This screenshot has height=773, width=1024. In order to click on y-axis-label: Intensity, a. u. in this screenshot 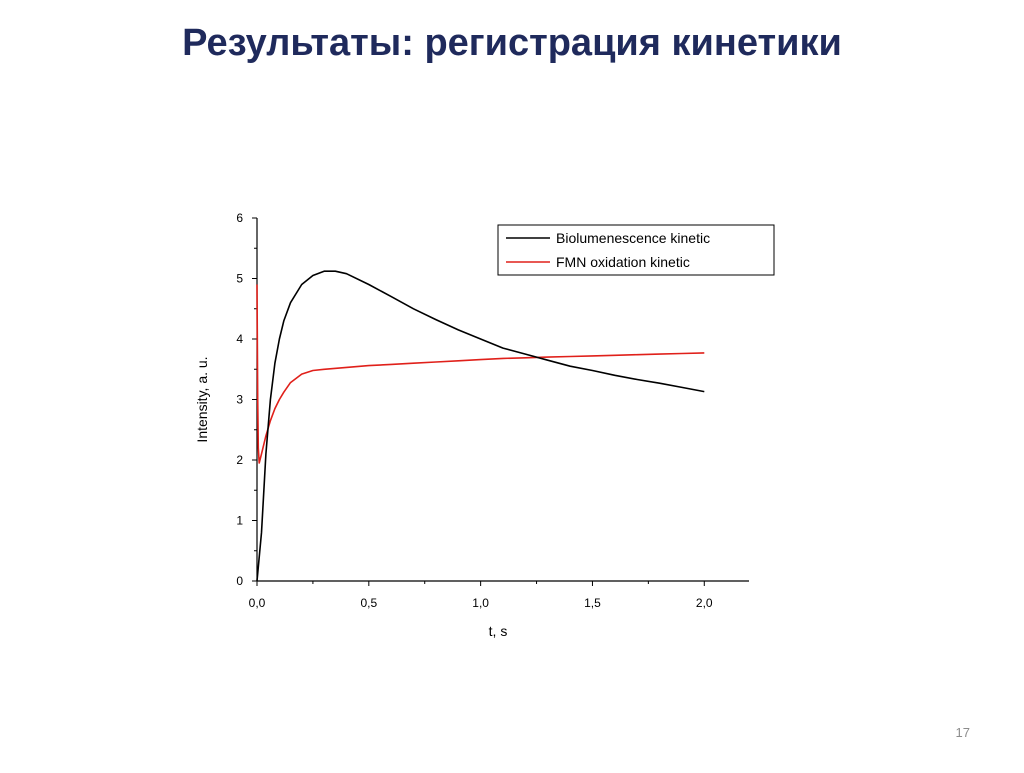, I will do `click(202, 399)`.